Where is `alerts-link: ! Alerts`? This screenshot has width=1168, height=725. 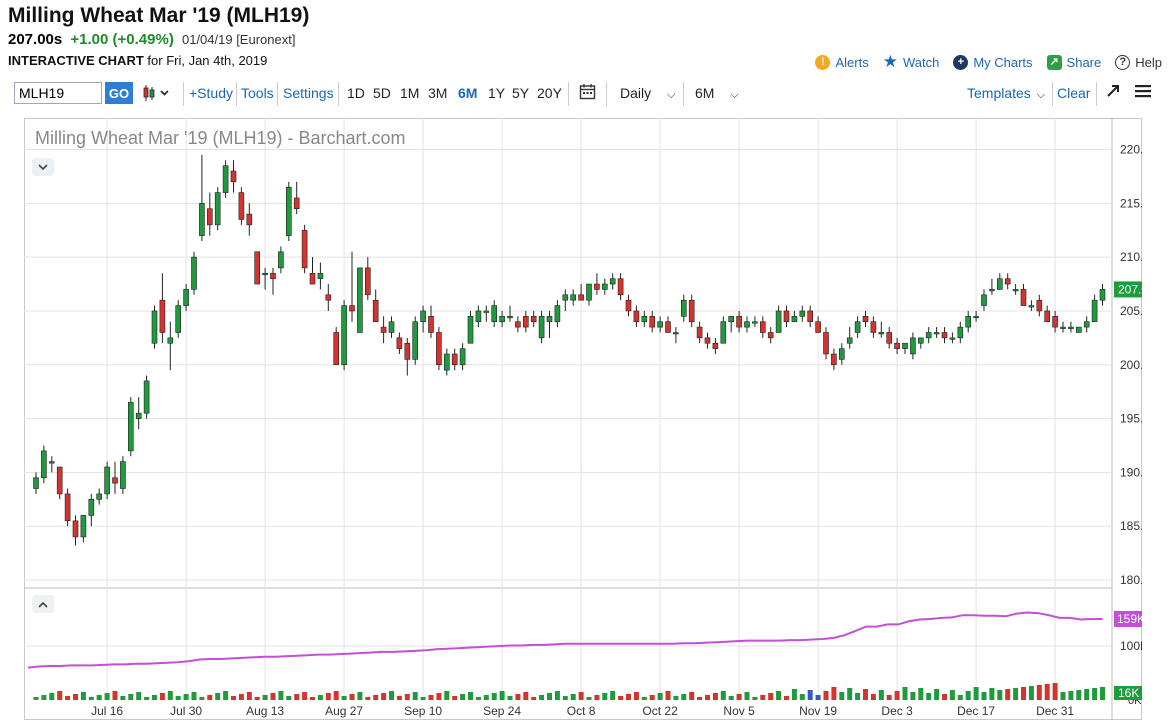
alerts-link: ! Alerts is located at coordinates (842, 62).